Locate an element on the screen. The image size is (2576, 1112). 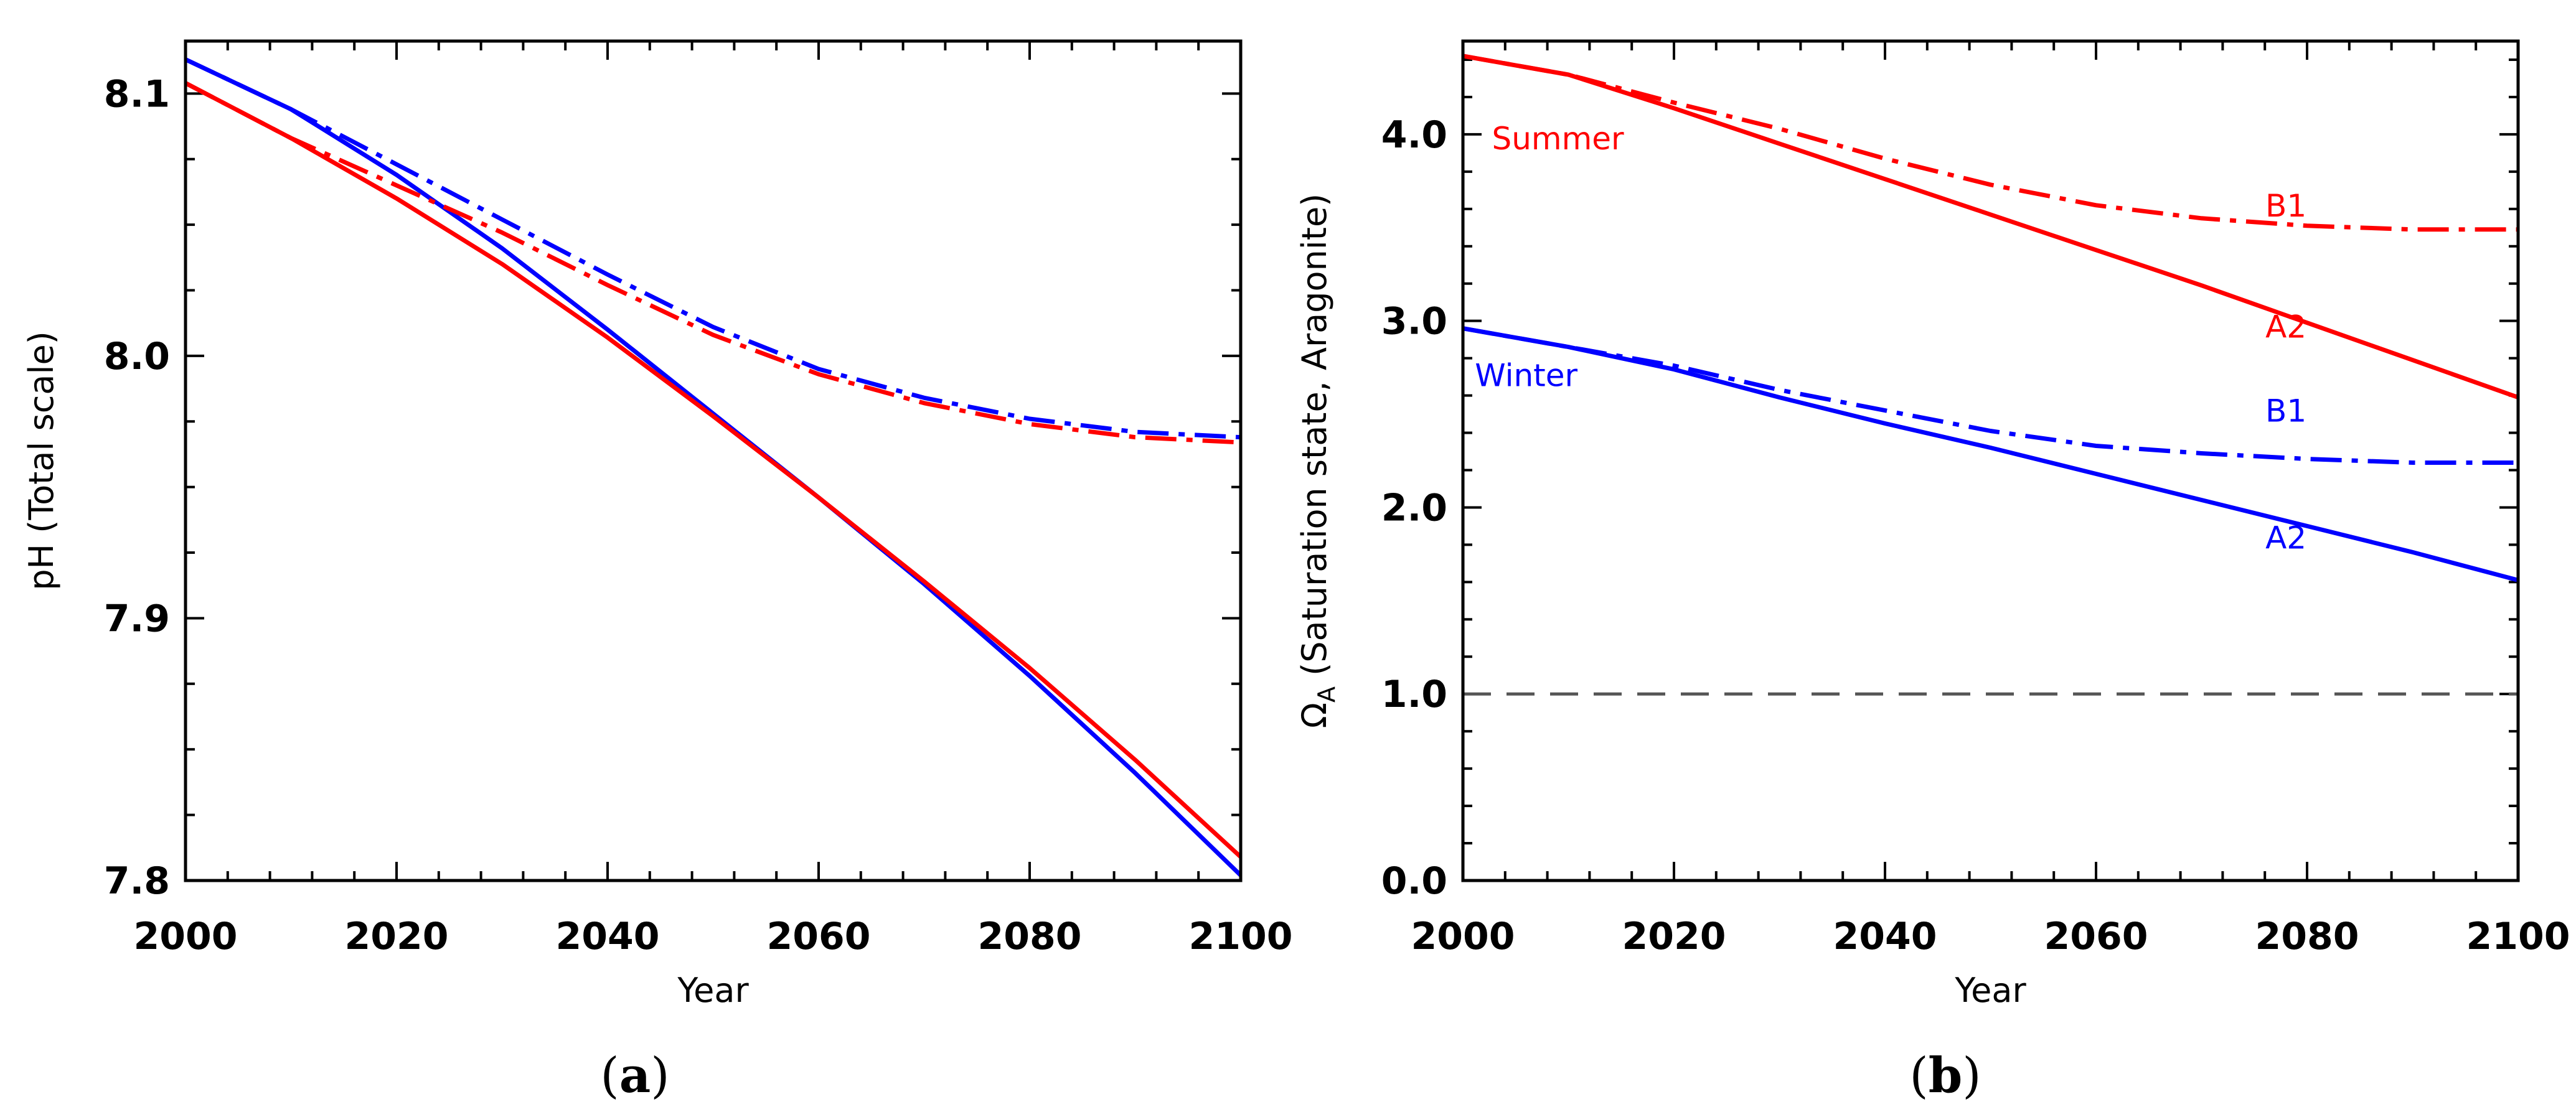
y-tick-label: 1.0 is located at coordinates (1414, 694).